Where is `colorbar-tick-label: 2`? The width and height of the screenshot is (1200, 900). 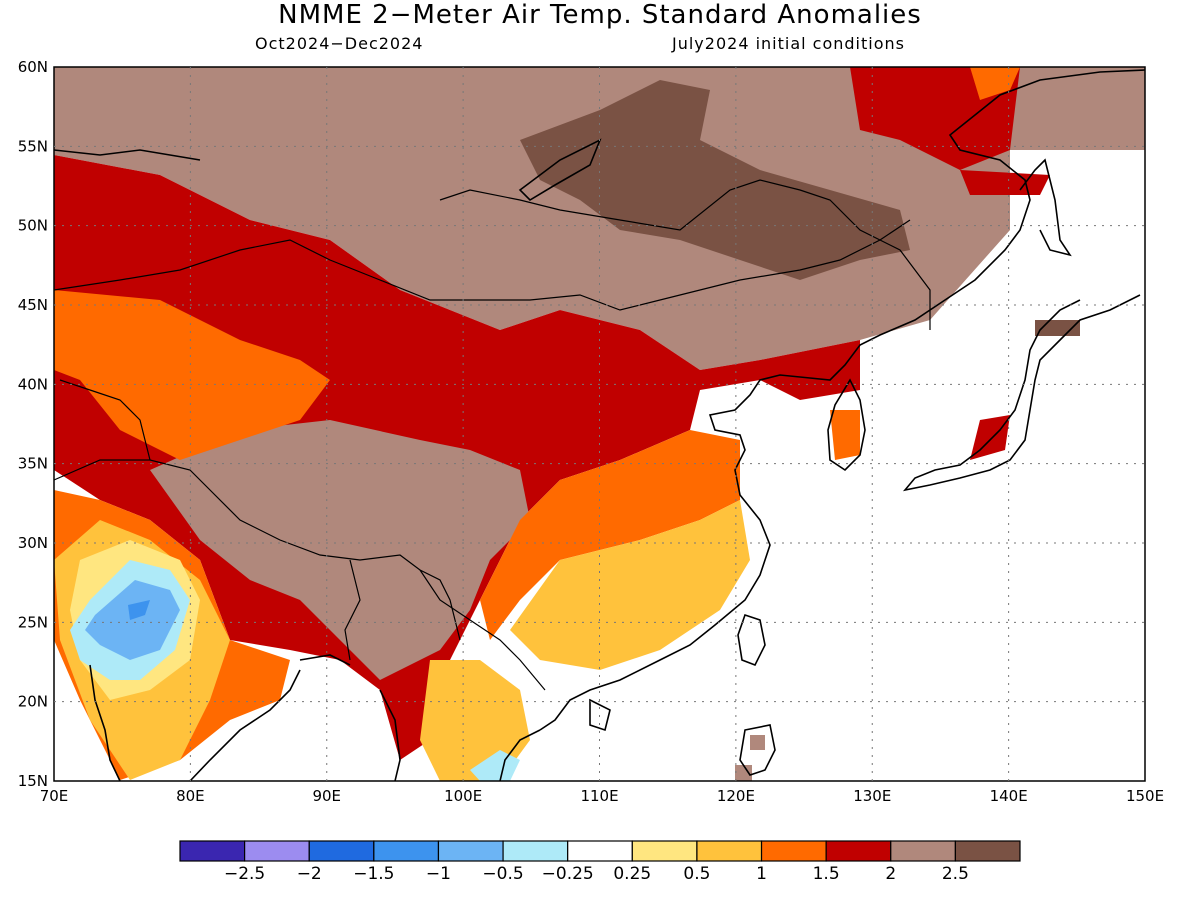
colorbar-tick-label: 2 is located at coordinates (891, 874).